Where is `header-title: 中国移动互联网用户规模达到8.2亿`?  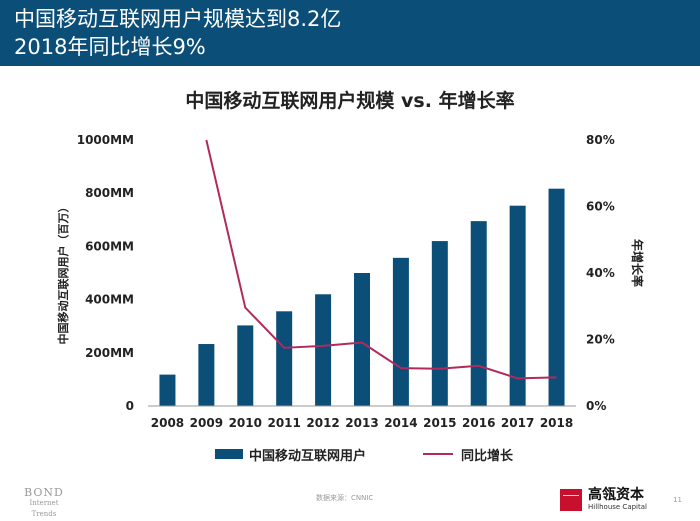 header-title: 中国移动互联网用户规模达到8.2亿 is located at coordinates (178, 19).